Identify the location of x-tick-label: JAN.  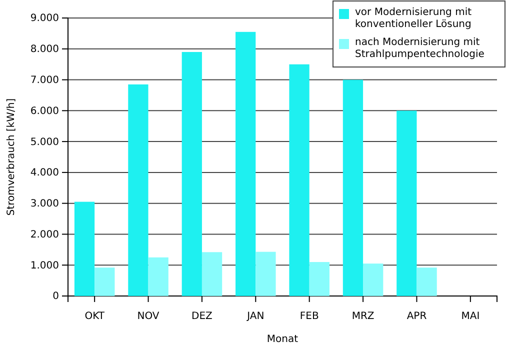
(255, 316).